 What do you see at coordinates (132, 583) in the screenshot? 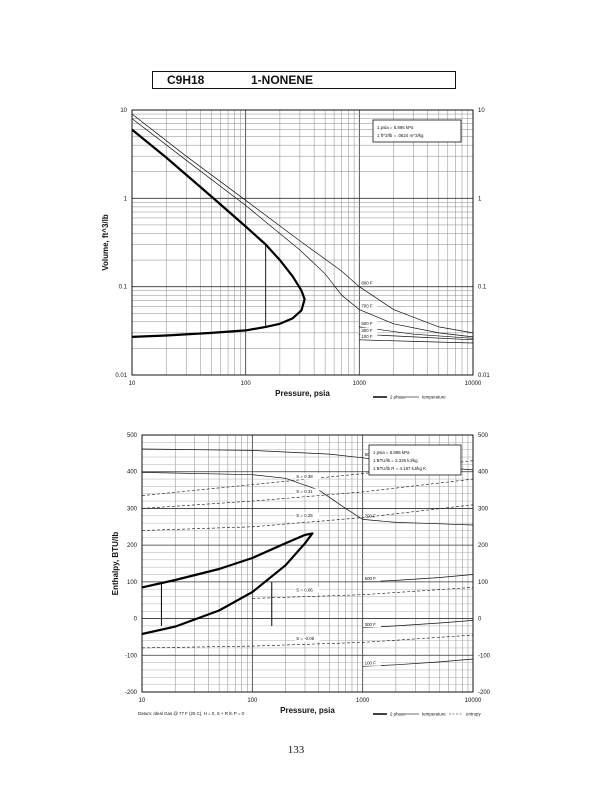
I see `y-tick-label-left: 100` at bounding box center [132, 583].